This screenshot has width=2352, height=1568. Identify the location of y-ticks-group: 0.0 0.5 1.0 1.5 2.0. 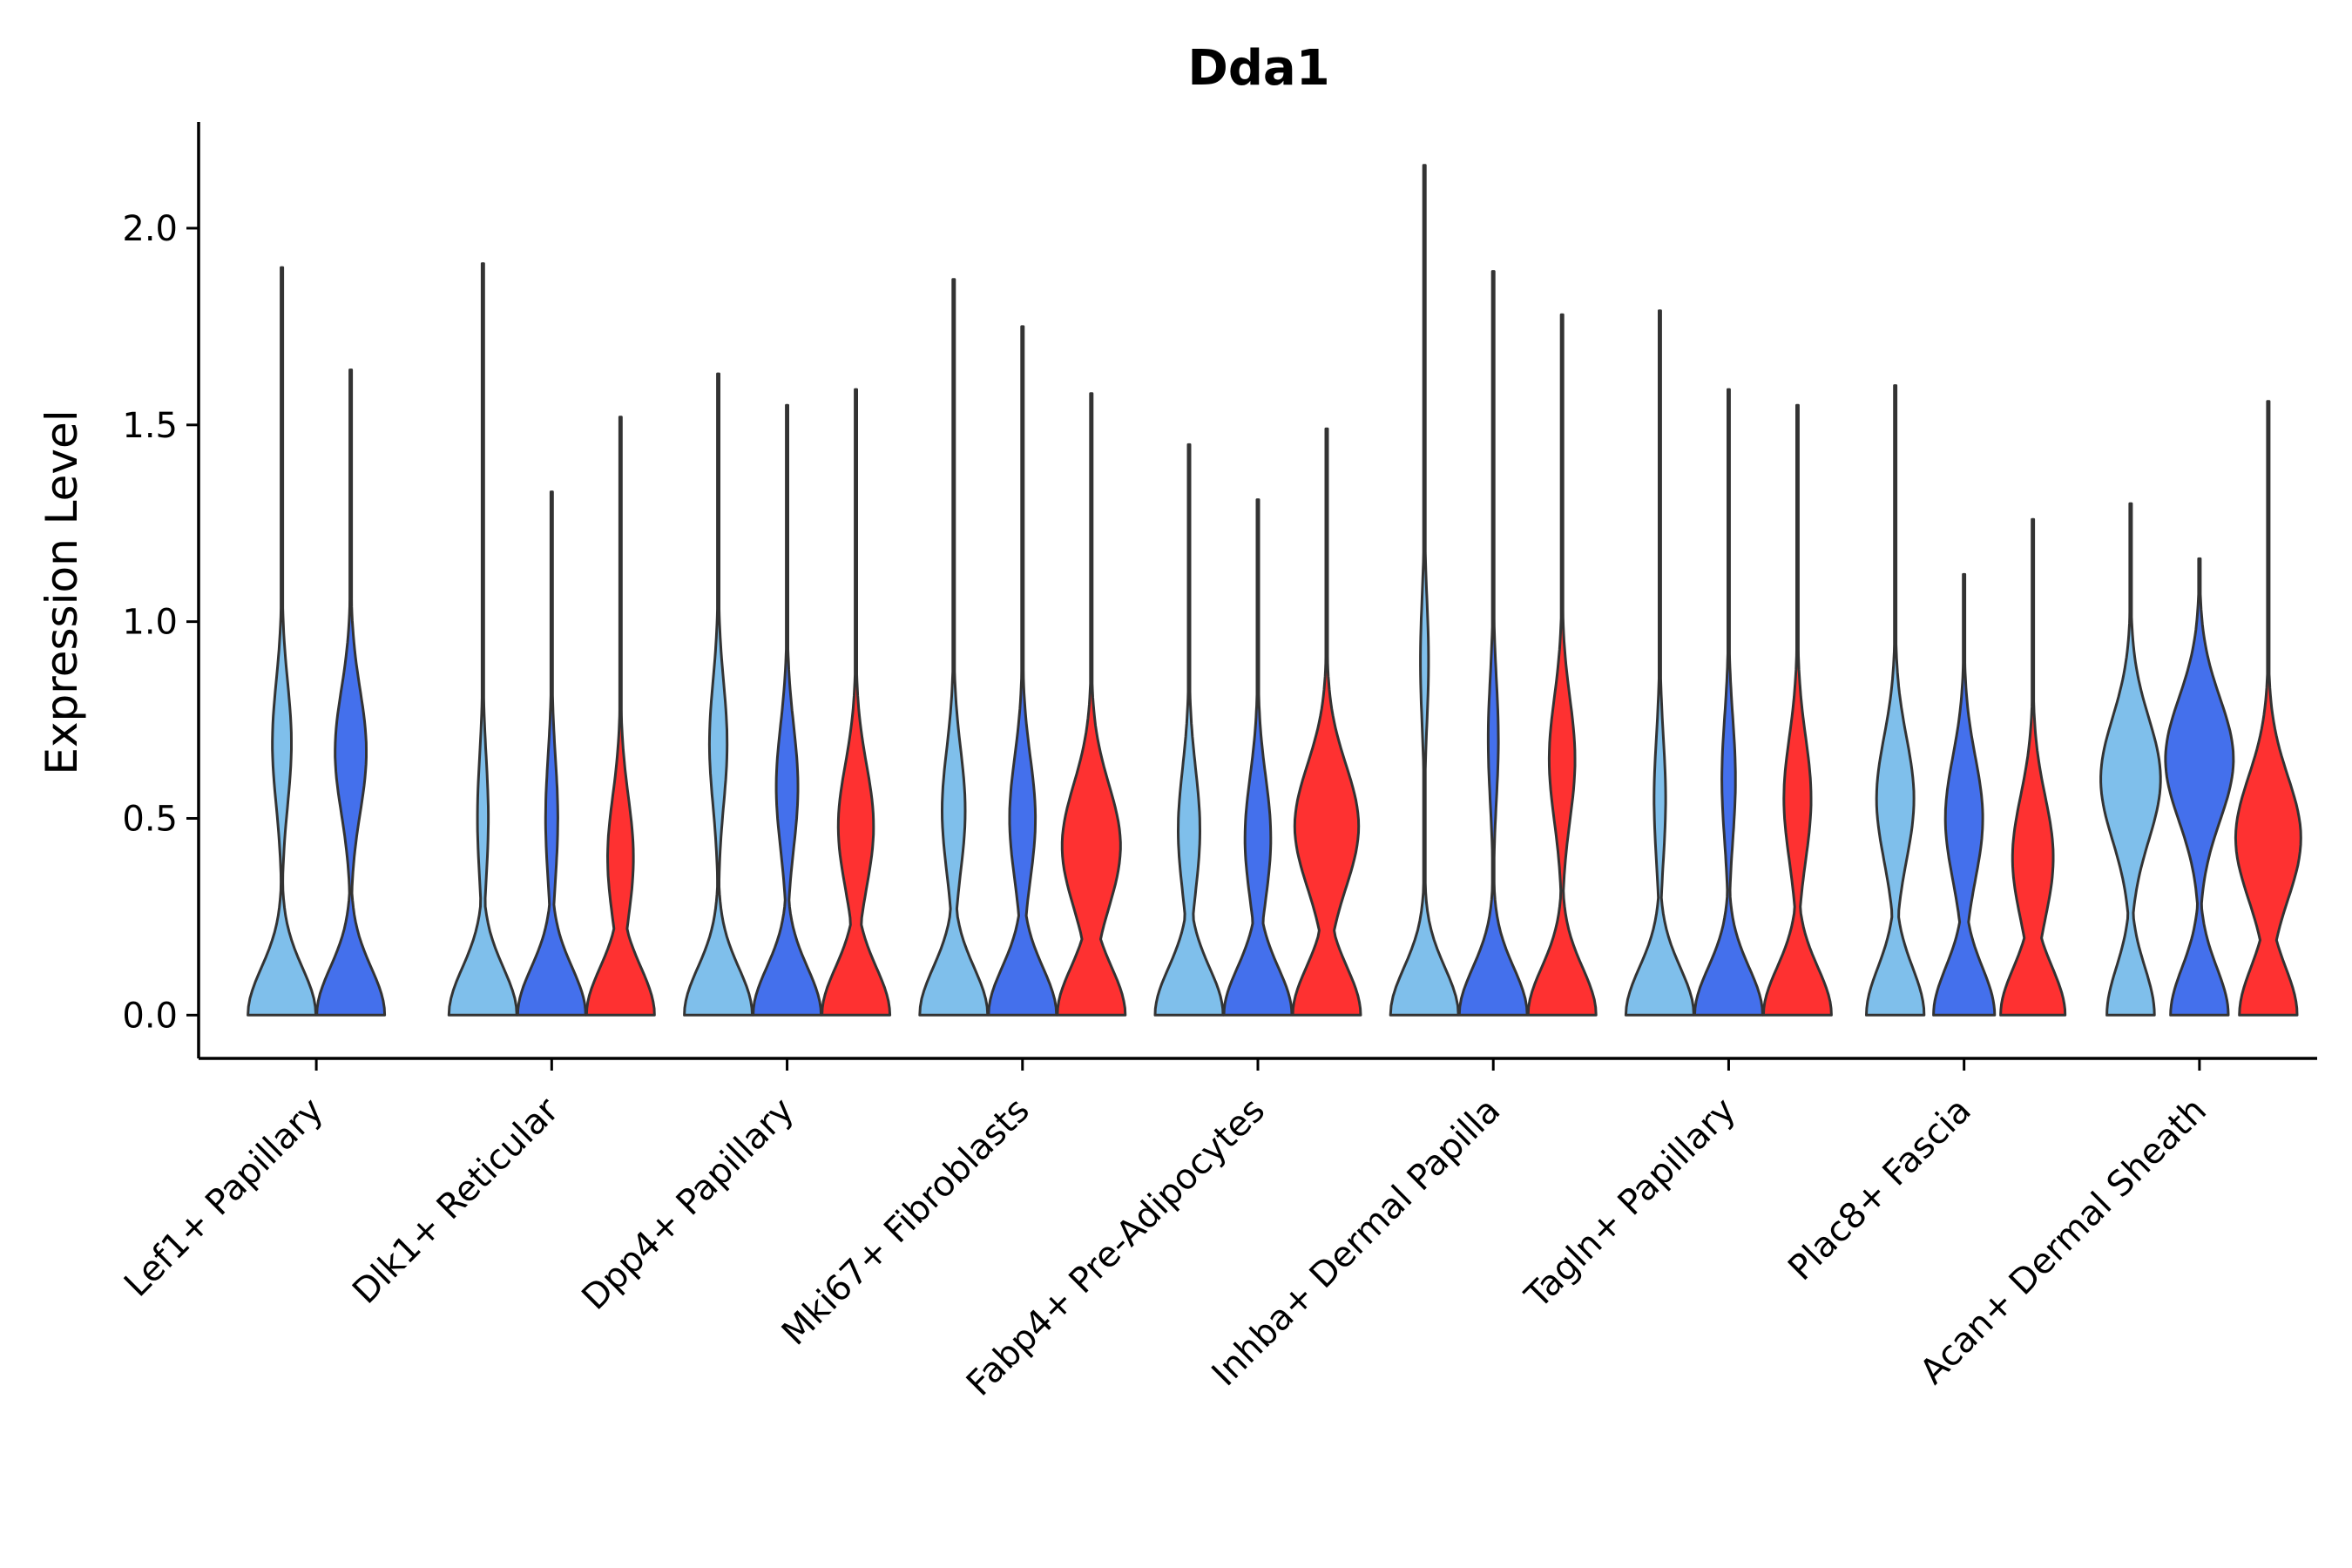
(161, 623).